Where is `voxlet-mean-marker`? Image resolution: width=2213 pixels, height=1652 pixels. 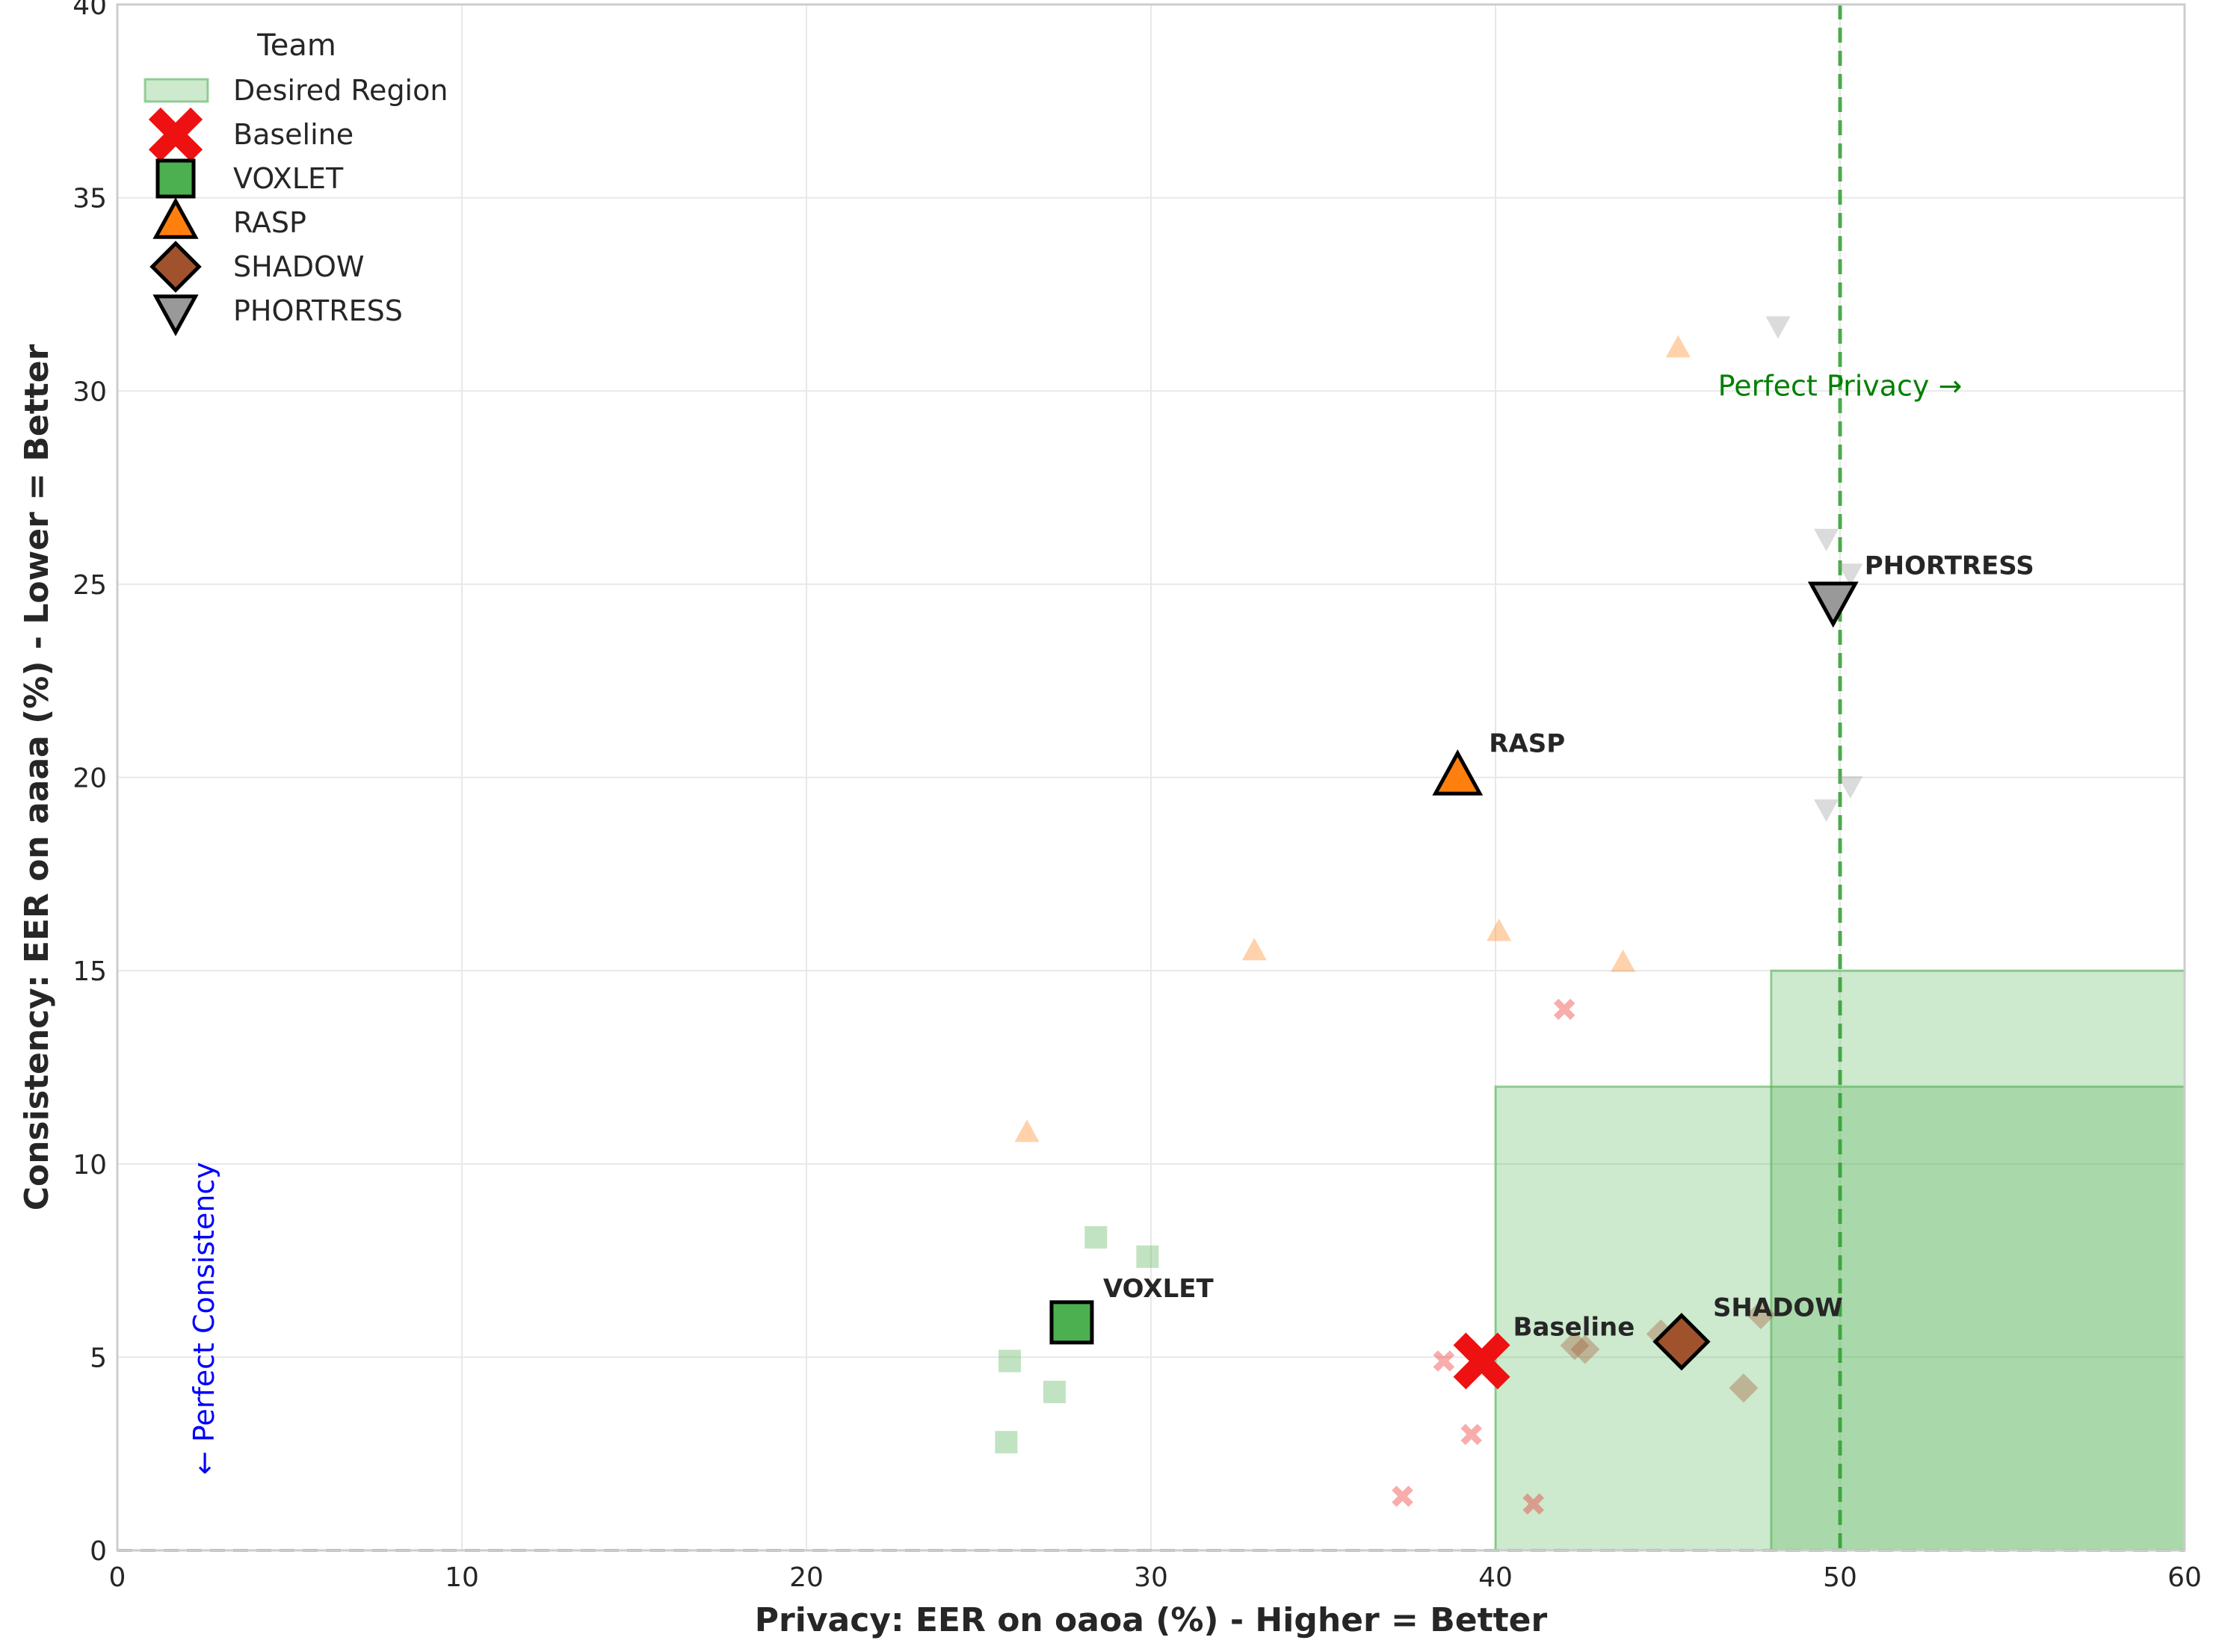
voxlet-mean-marker is located at coordinates (1071, 1322).